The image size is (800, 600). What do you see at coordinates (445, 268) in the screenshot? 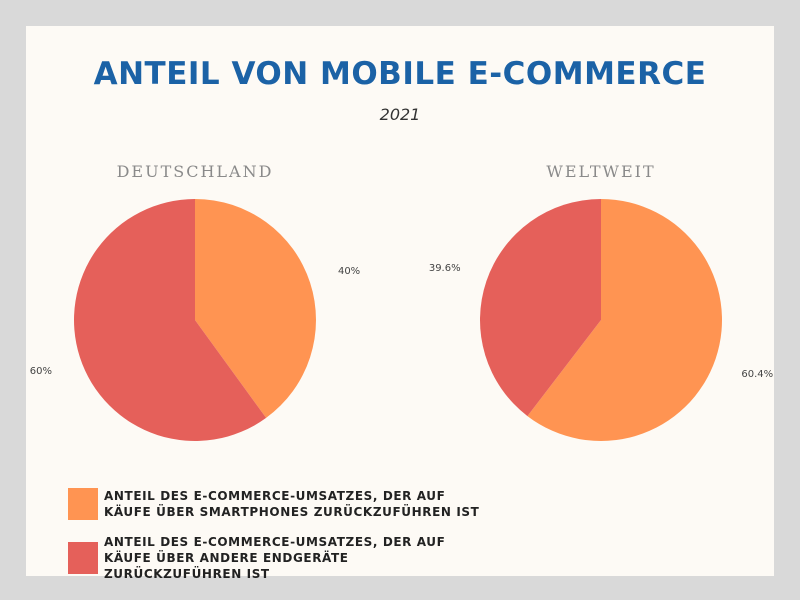
I see `pie-label-weltweit-andere-endgeraete: 39.6%` at bounding box center [445, 268].